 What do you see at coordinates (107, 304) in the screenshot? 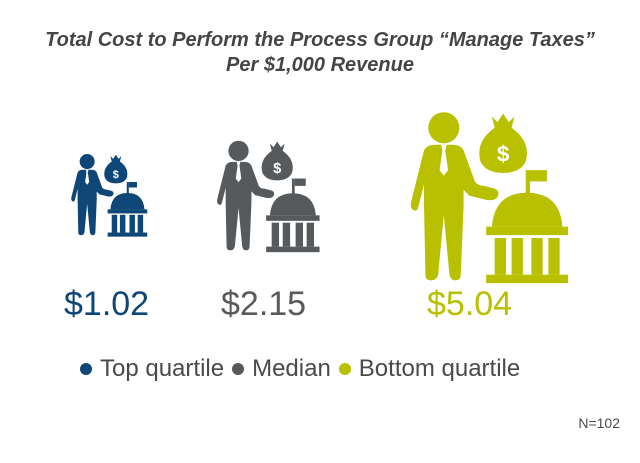
I see `top-quartile-value: $1.02` at bounding box center [107, 304].